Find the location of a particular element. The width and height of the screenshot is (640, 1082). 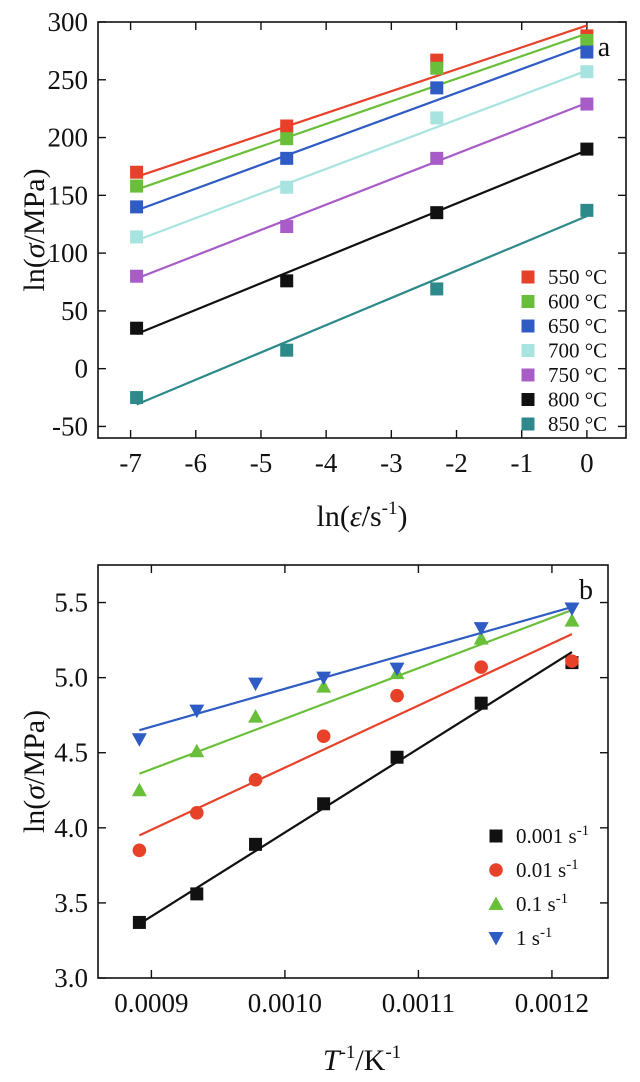

y-tick-label: 150 is located at coordinates (68, 195).